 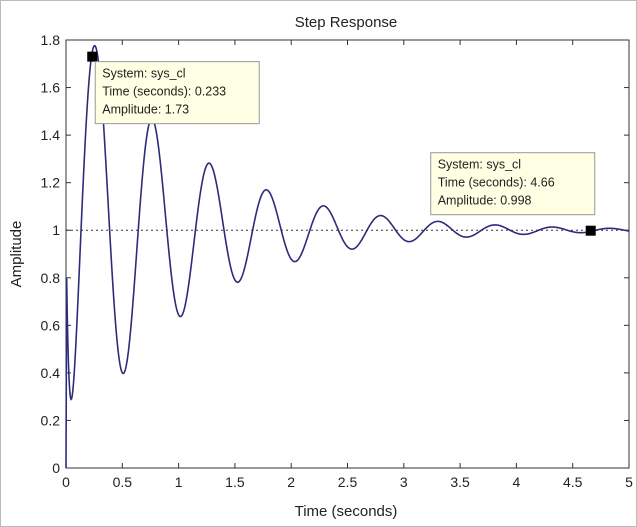 I want to click on y-tick-label: 1.2, so click(x=51, y=183).